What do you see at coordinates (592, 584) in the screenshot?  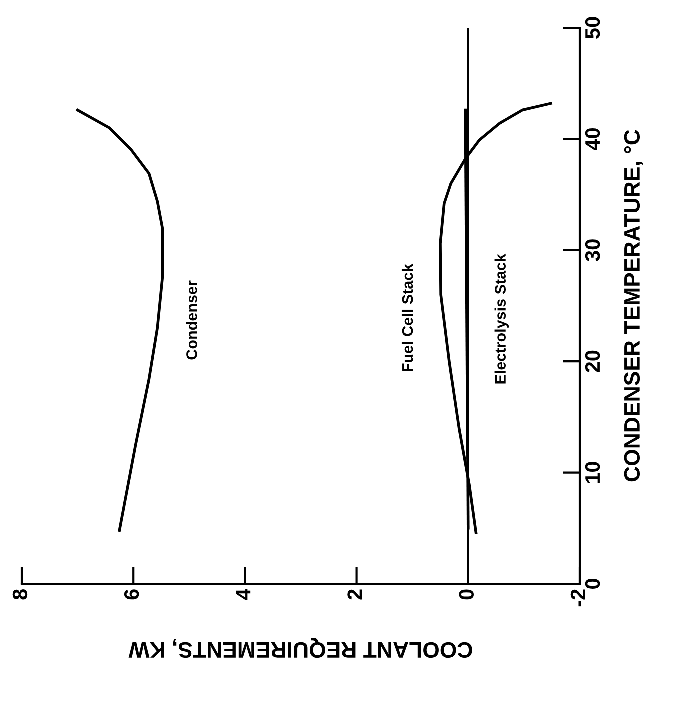 I see `y-tick-label: 0` at bounding box center [592, 584].